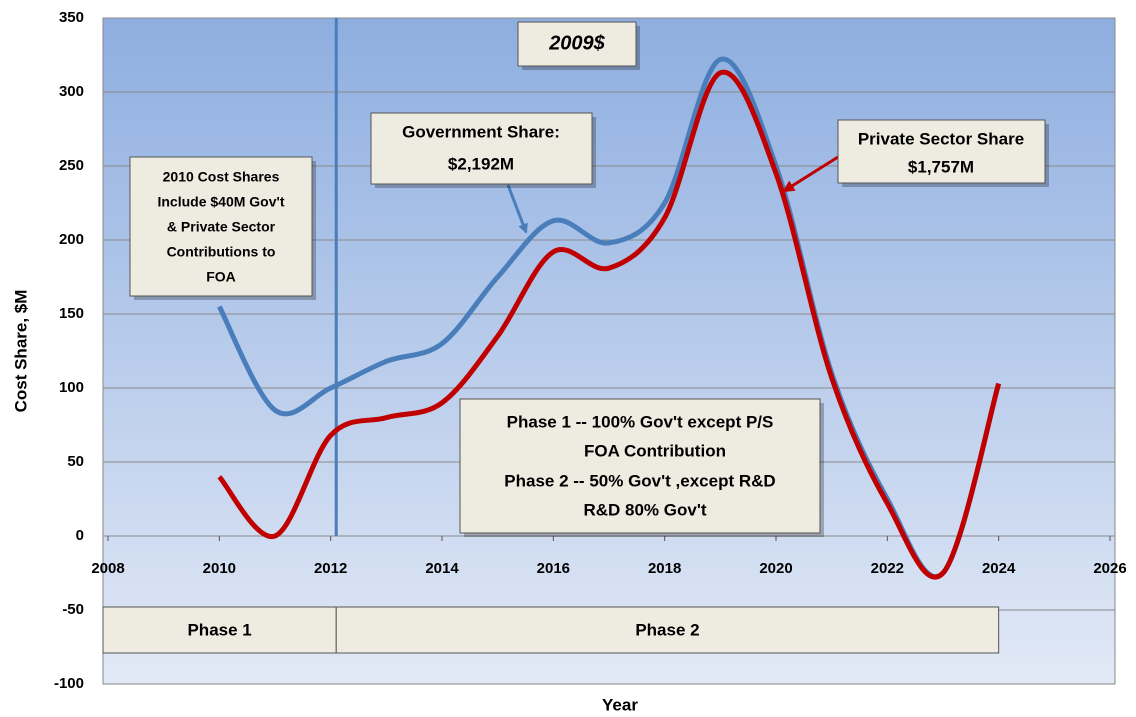 This screenshot has width=1136, height=717. I want to click on phase-bar, so click(667, 630).